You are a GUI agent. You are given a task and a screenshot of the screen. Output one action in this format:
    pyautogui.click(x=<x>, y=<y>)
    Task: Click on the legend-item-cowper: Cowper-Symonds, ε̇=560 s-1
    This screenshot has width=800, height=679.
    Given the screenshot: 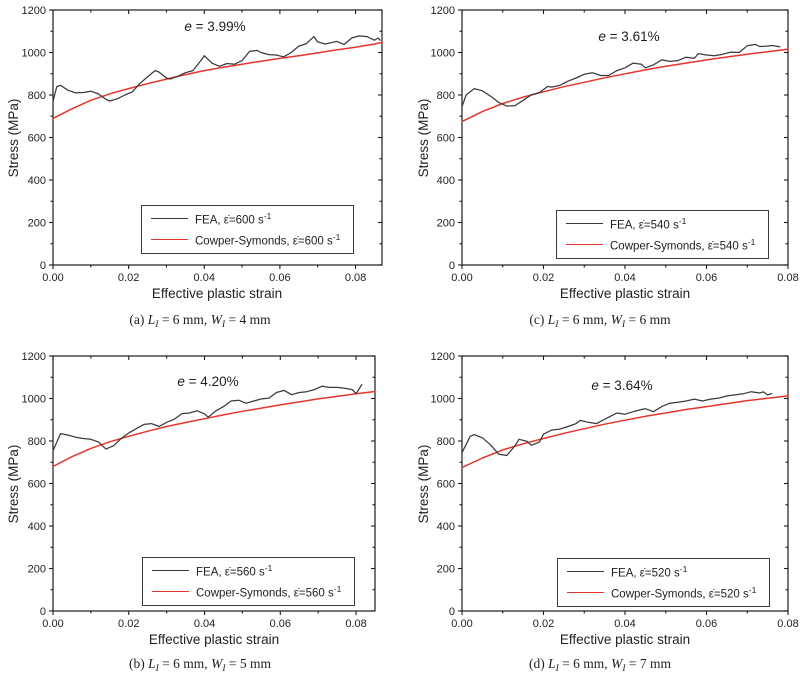 What is the action you would take?
    pyautogui.click(x=248, y=591)
    